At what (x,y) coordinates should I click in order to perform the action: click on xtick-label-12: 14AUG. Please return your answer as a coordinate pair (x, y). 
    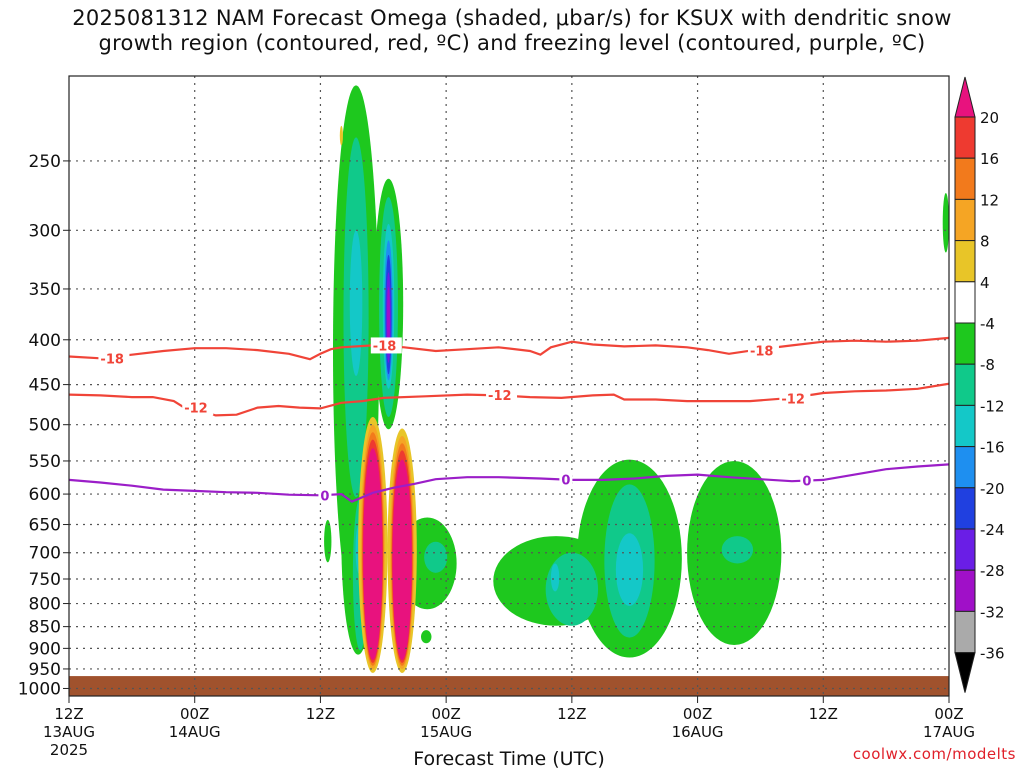
    Looking at the image, I should click on (195, 732).